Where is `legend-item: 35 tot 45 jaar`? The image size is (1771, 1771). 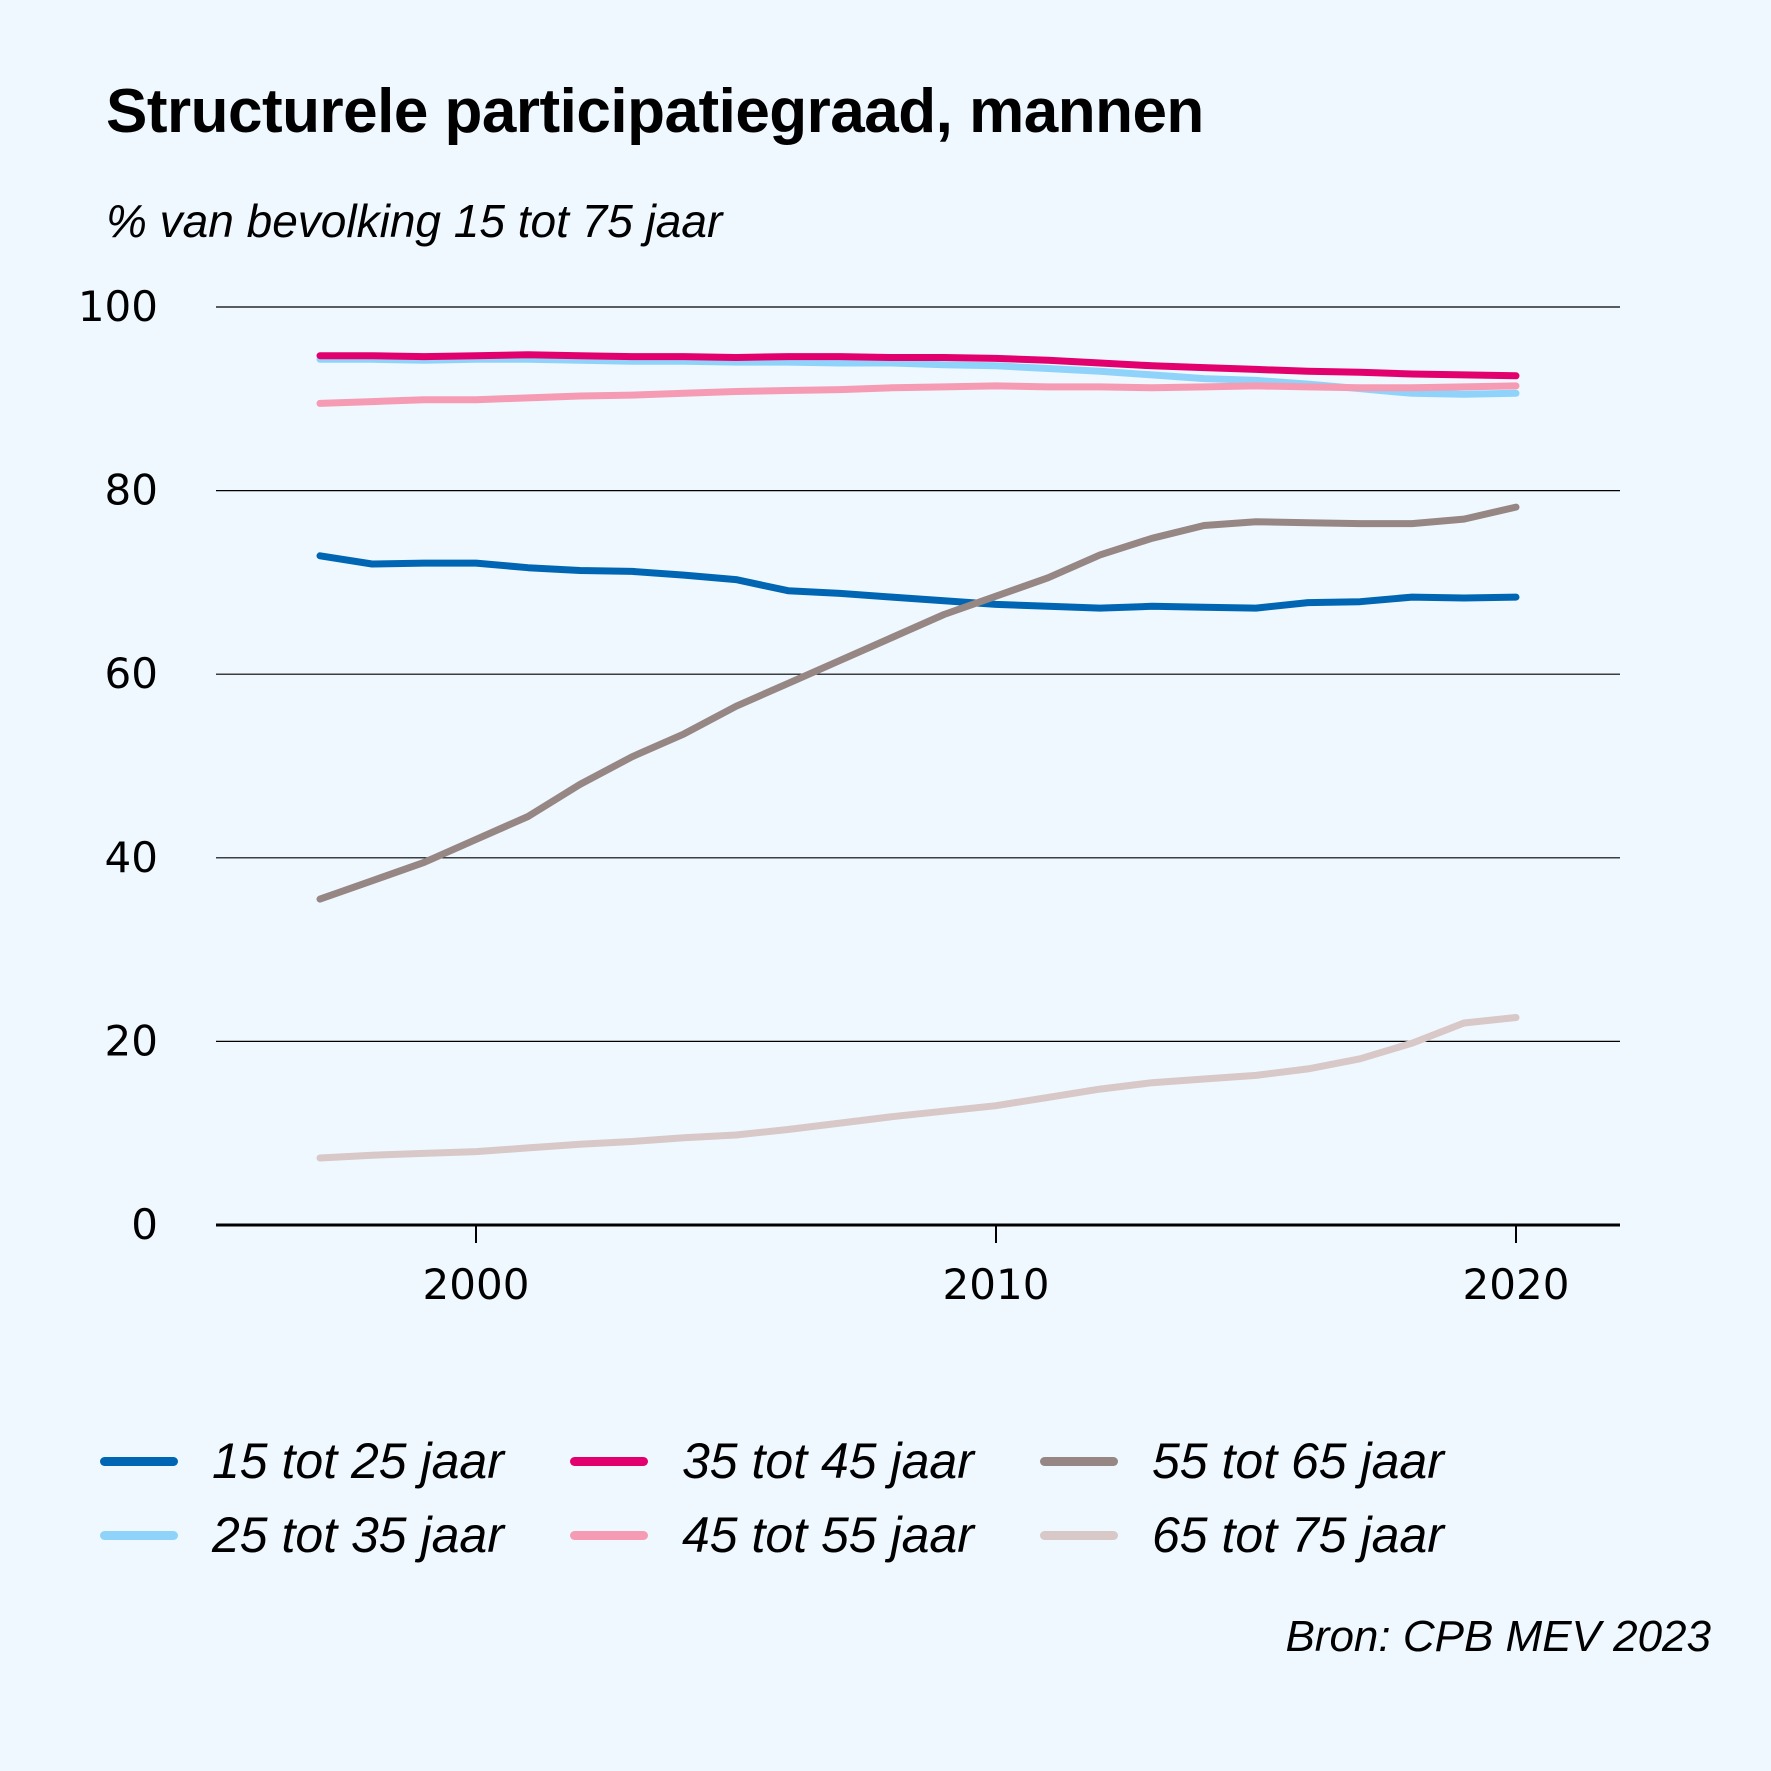 legend-item: 35 tot 45 jaar is located at coordinates (772, 1461).